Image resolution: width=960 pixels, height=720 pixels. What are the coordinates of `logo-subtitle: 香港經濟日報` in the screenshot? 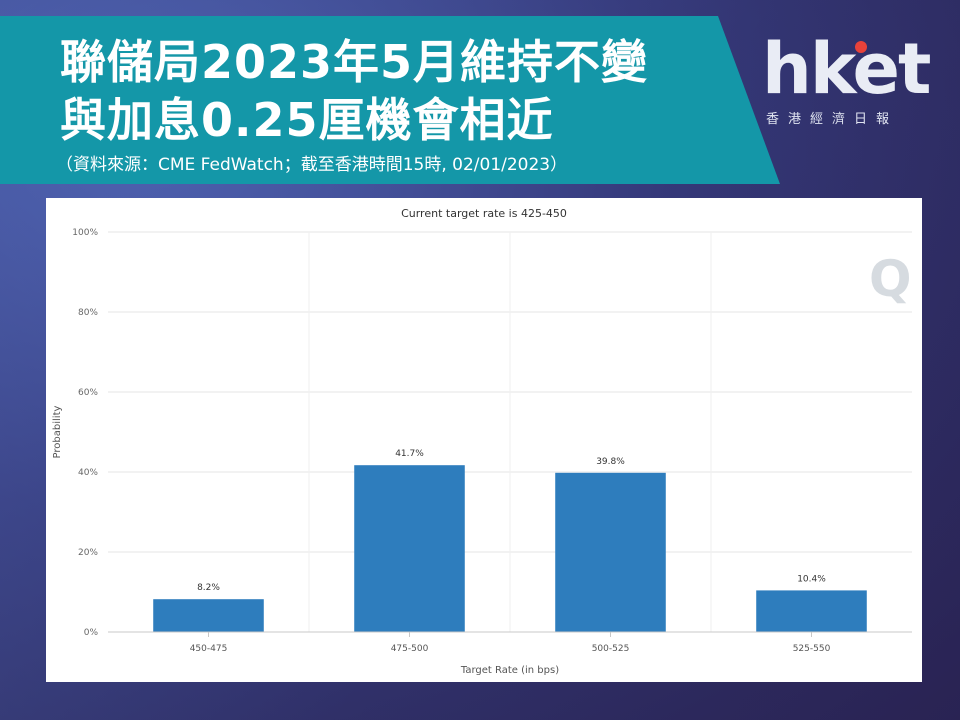 It's located at (832, 119).